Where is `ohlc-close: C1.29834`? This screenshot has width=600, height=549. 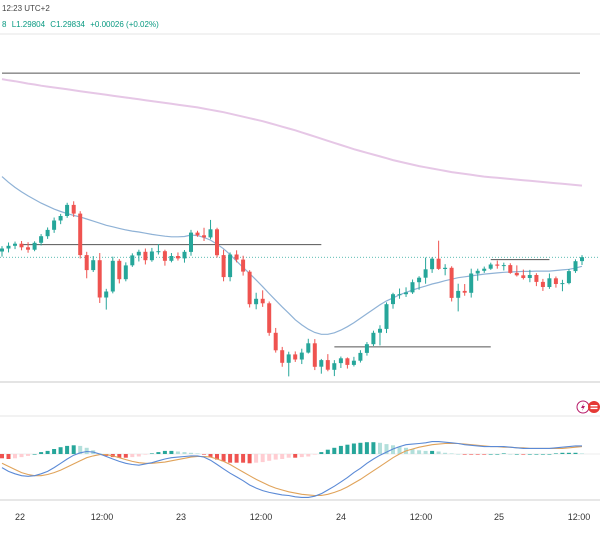
ohlc-close: C1.29834 is located at coordinates (67, 24).